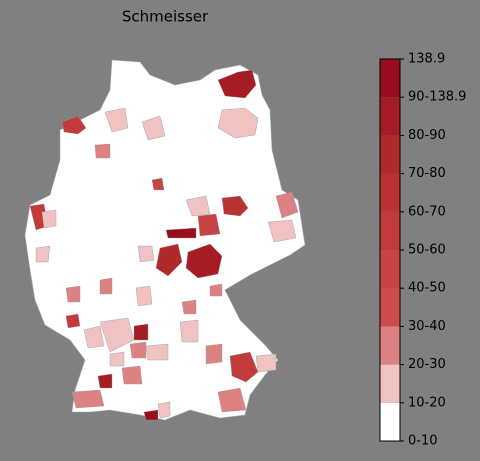 This screenshot has width=480, height=461. I want to click on colorbar-tick-label: 90-138.9, so click(437, 97).